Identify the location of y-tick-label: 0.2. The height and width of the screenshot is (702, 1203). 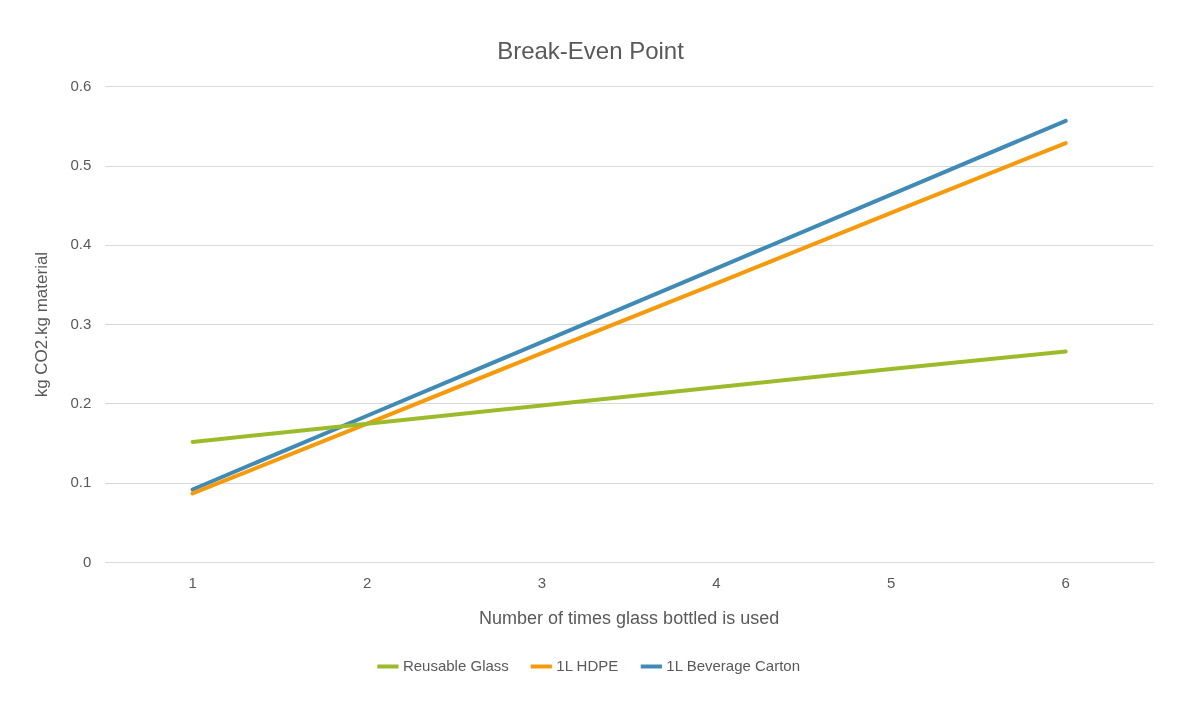
(81, 403).